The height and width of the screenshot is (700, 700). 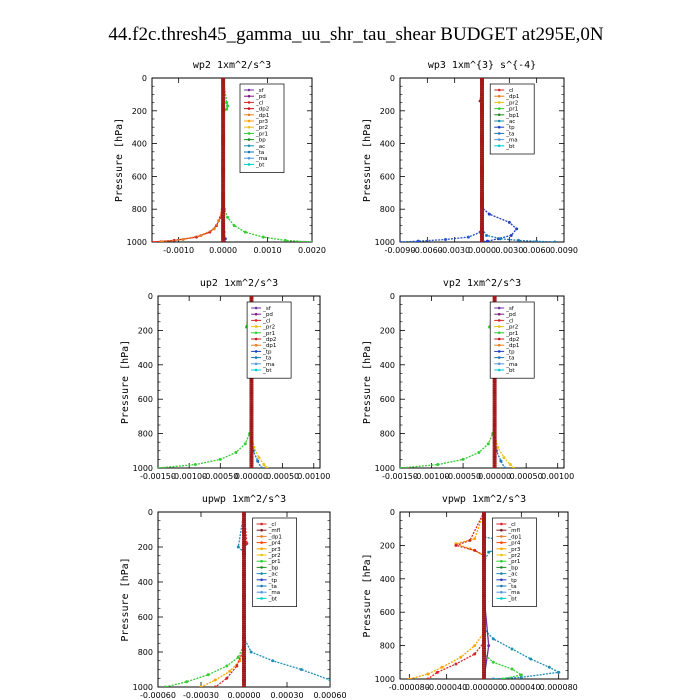 I want to click on x-tick-label: -0.00150, so click(x=158, y=476).